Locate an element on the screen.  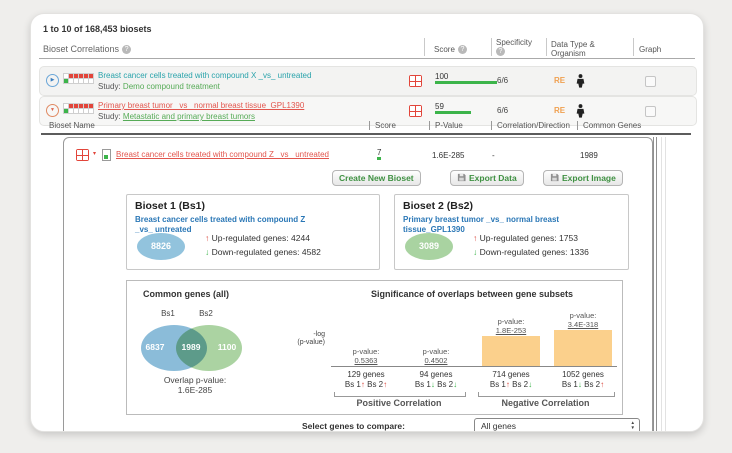
score-cell: 59 is located at coordinates (466, 108).